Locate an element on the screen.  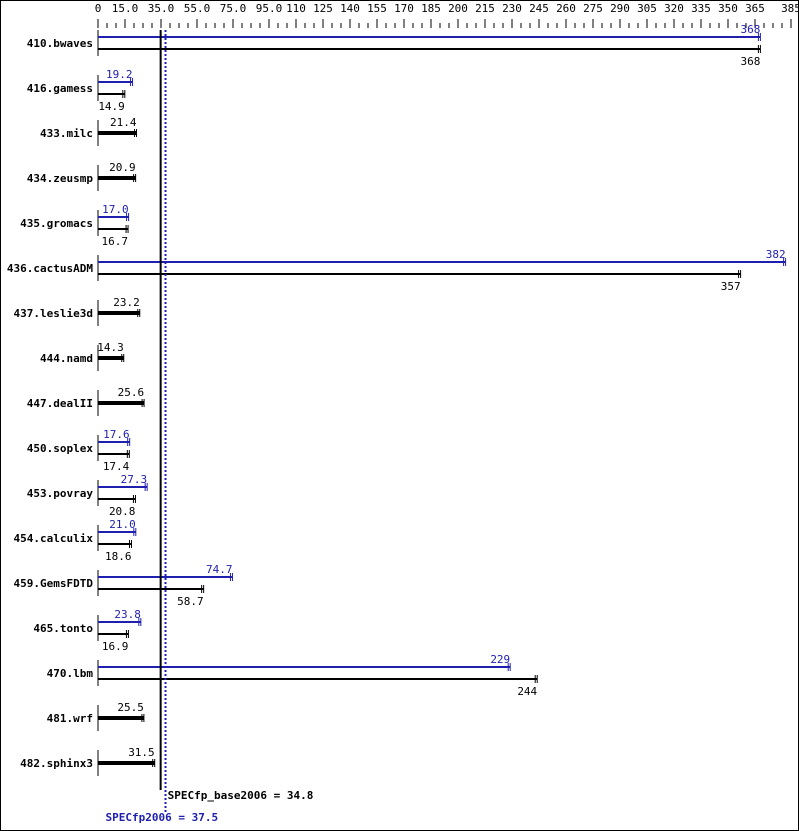
base-bar-label: 18.6 is located at coordinates (118, 556).